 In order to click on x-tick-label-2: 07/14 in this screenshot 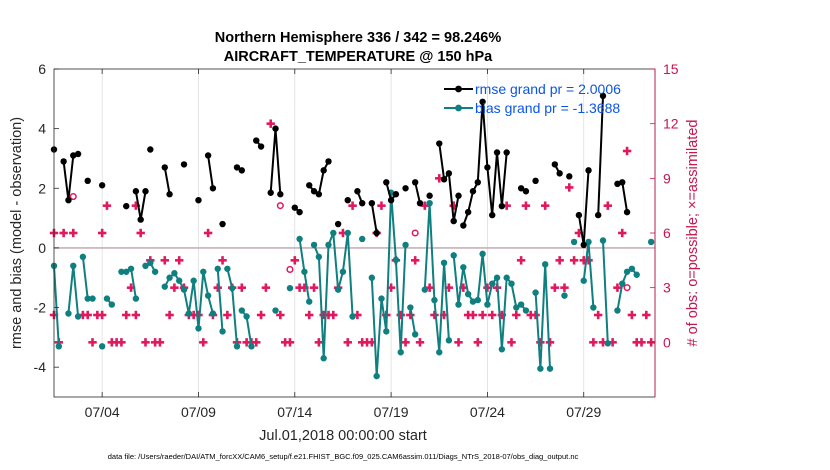, I will do `click(294, 412)`.